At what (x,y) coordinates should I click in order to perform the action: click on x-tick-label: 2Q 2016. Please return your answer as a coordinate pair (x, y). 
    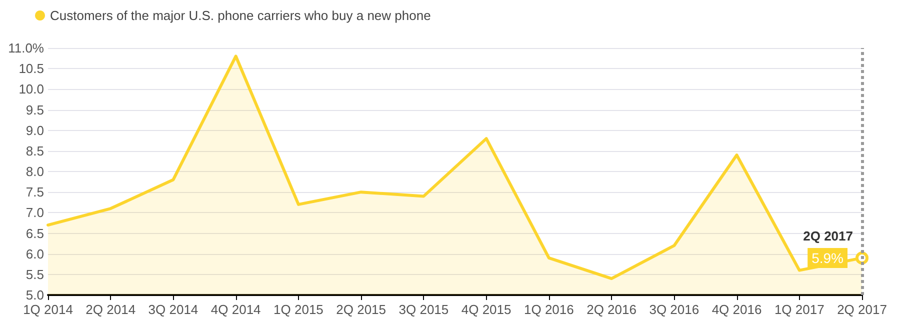
    Looking at the image, I should click on (611, 309).